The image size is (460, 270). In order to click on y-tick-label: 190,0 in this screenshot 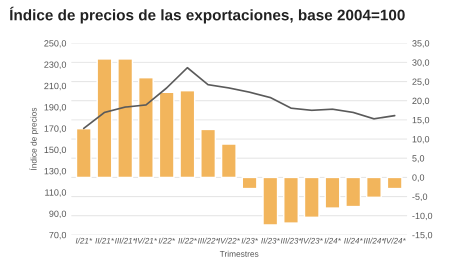, I will do `click(55, 108)`.